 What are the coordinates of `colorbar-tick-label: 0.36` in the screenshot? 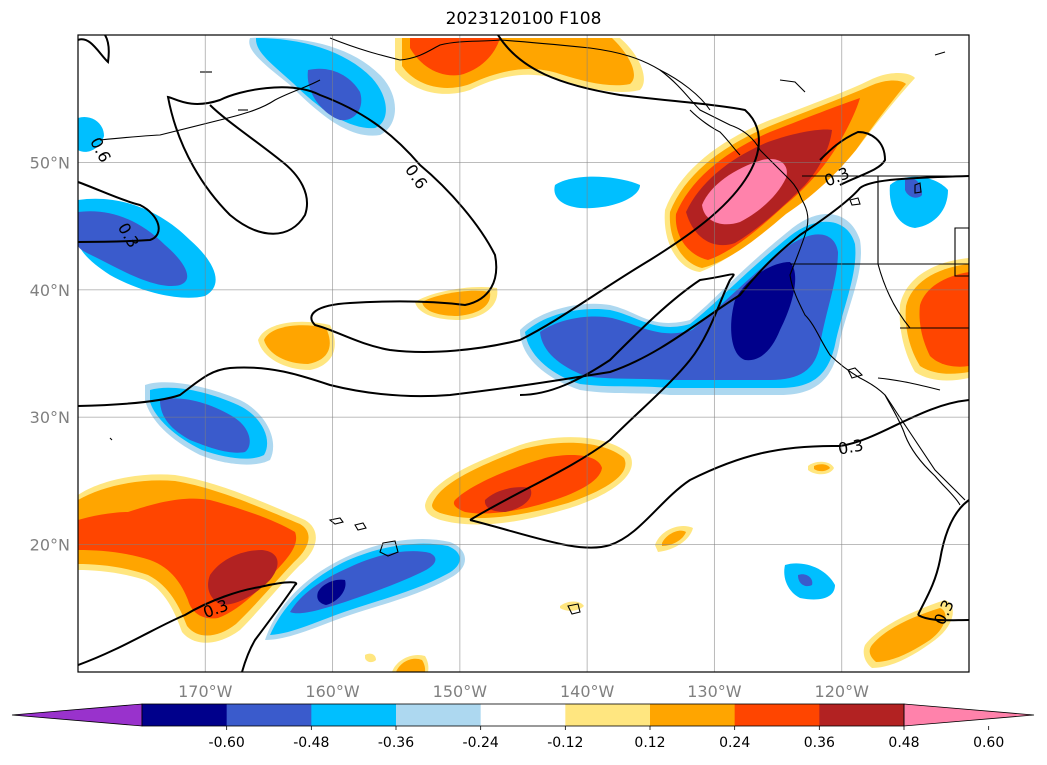 It's located at (819, 743).